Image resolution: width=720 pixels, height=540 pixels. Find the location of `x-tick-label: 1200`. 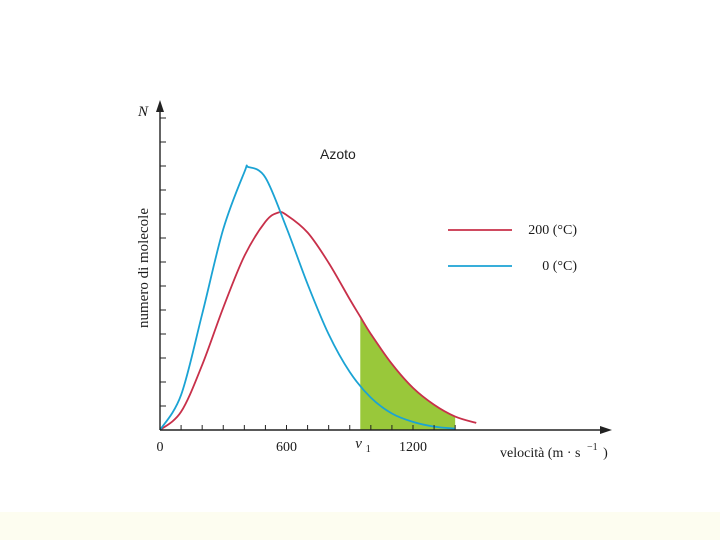

x-tick-label: 1200 is located at coordinates (413, 447).